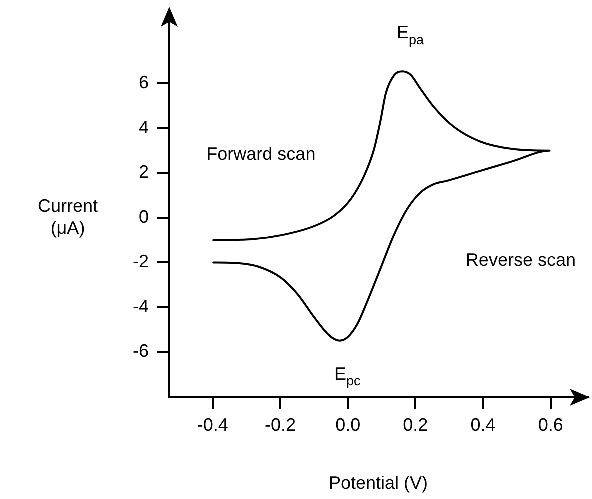 This screenshot has height=499, width=592. Describe the element at coordinates (140, 351) in the screenshot. I see `y-tick-label: -6` at that location.